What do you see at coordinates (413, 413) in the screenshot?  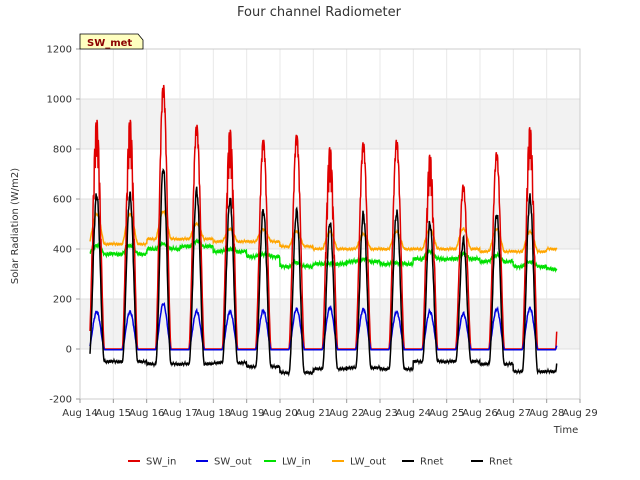 I see `x-tick-label: Aug 24` at bounding box center [413, 413].